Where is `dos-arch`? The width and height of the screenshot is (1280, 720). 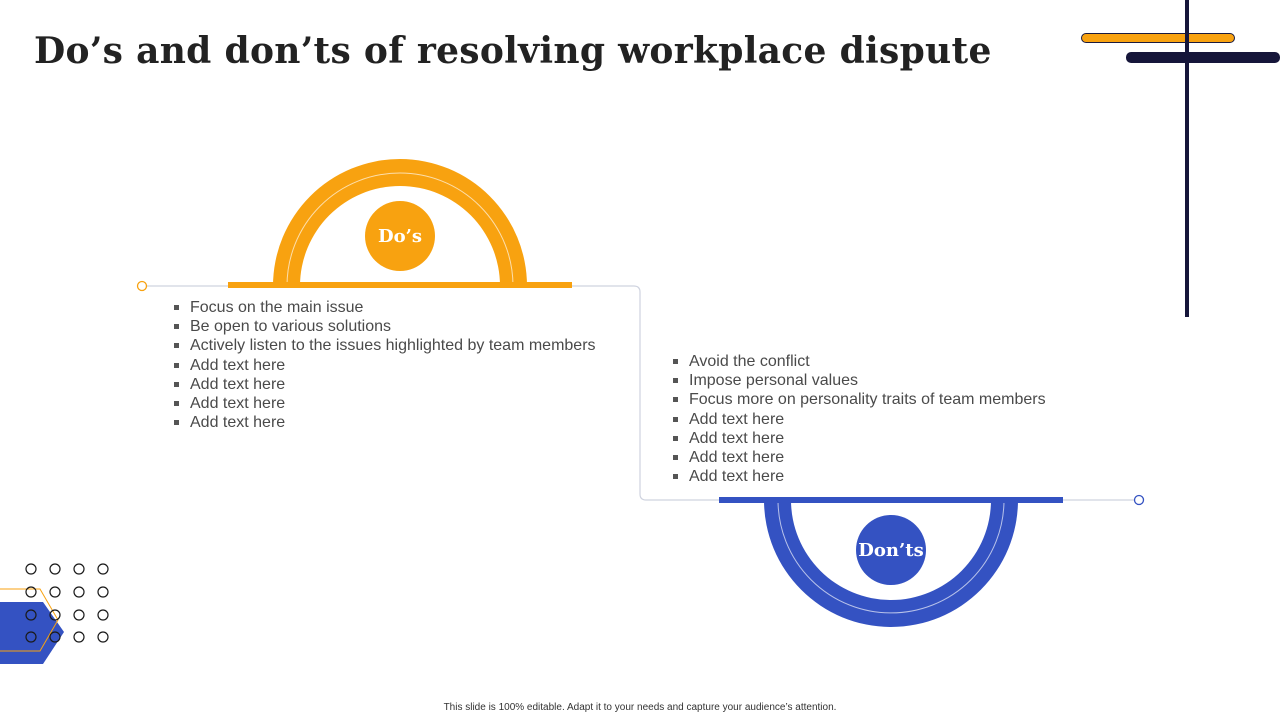 dos-arch is located at coordinates (400, 223).